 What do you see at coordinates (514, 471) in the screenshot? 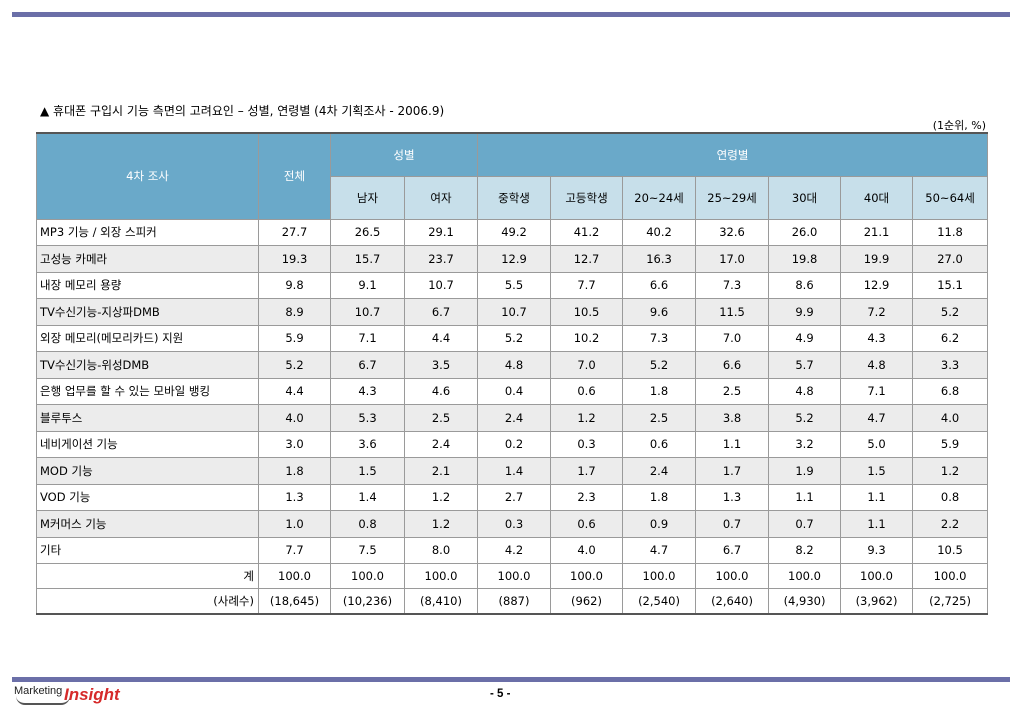
I see `table-cell: 1.4` at bounding box center [514, 471].